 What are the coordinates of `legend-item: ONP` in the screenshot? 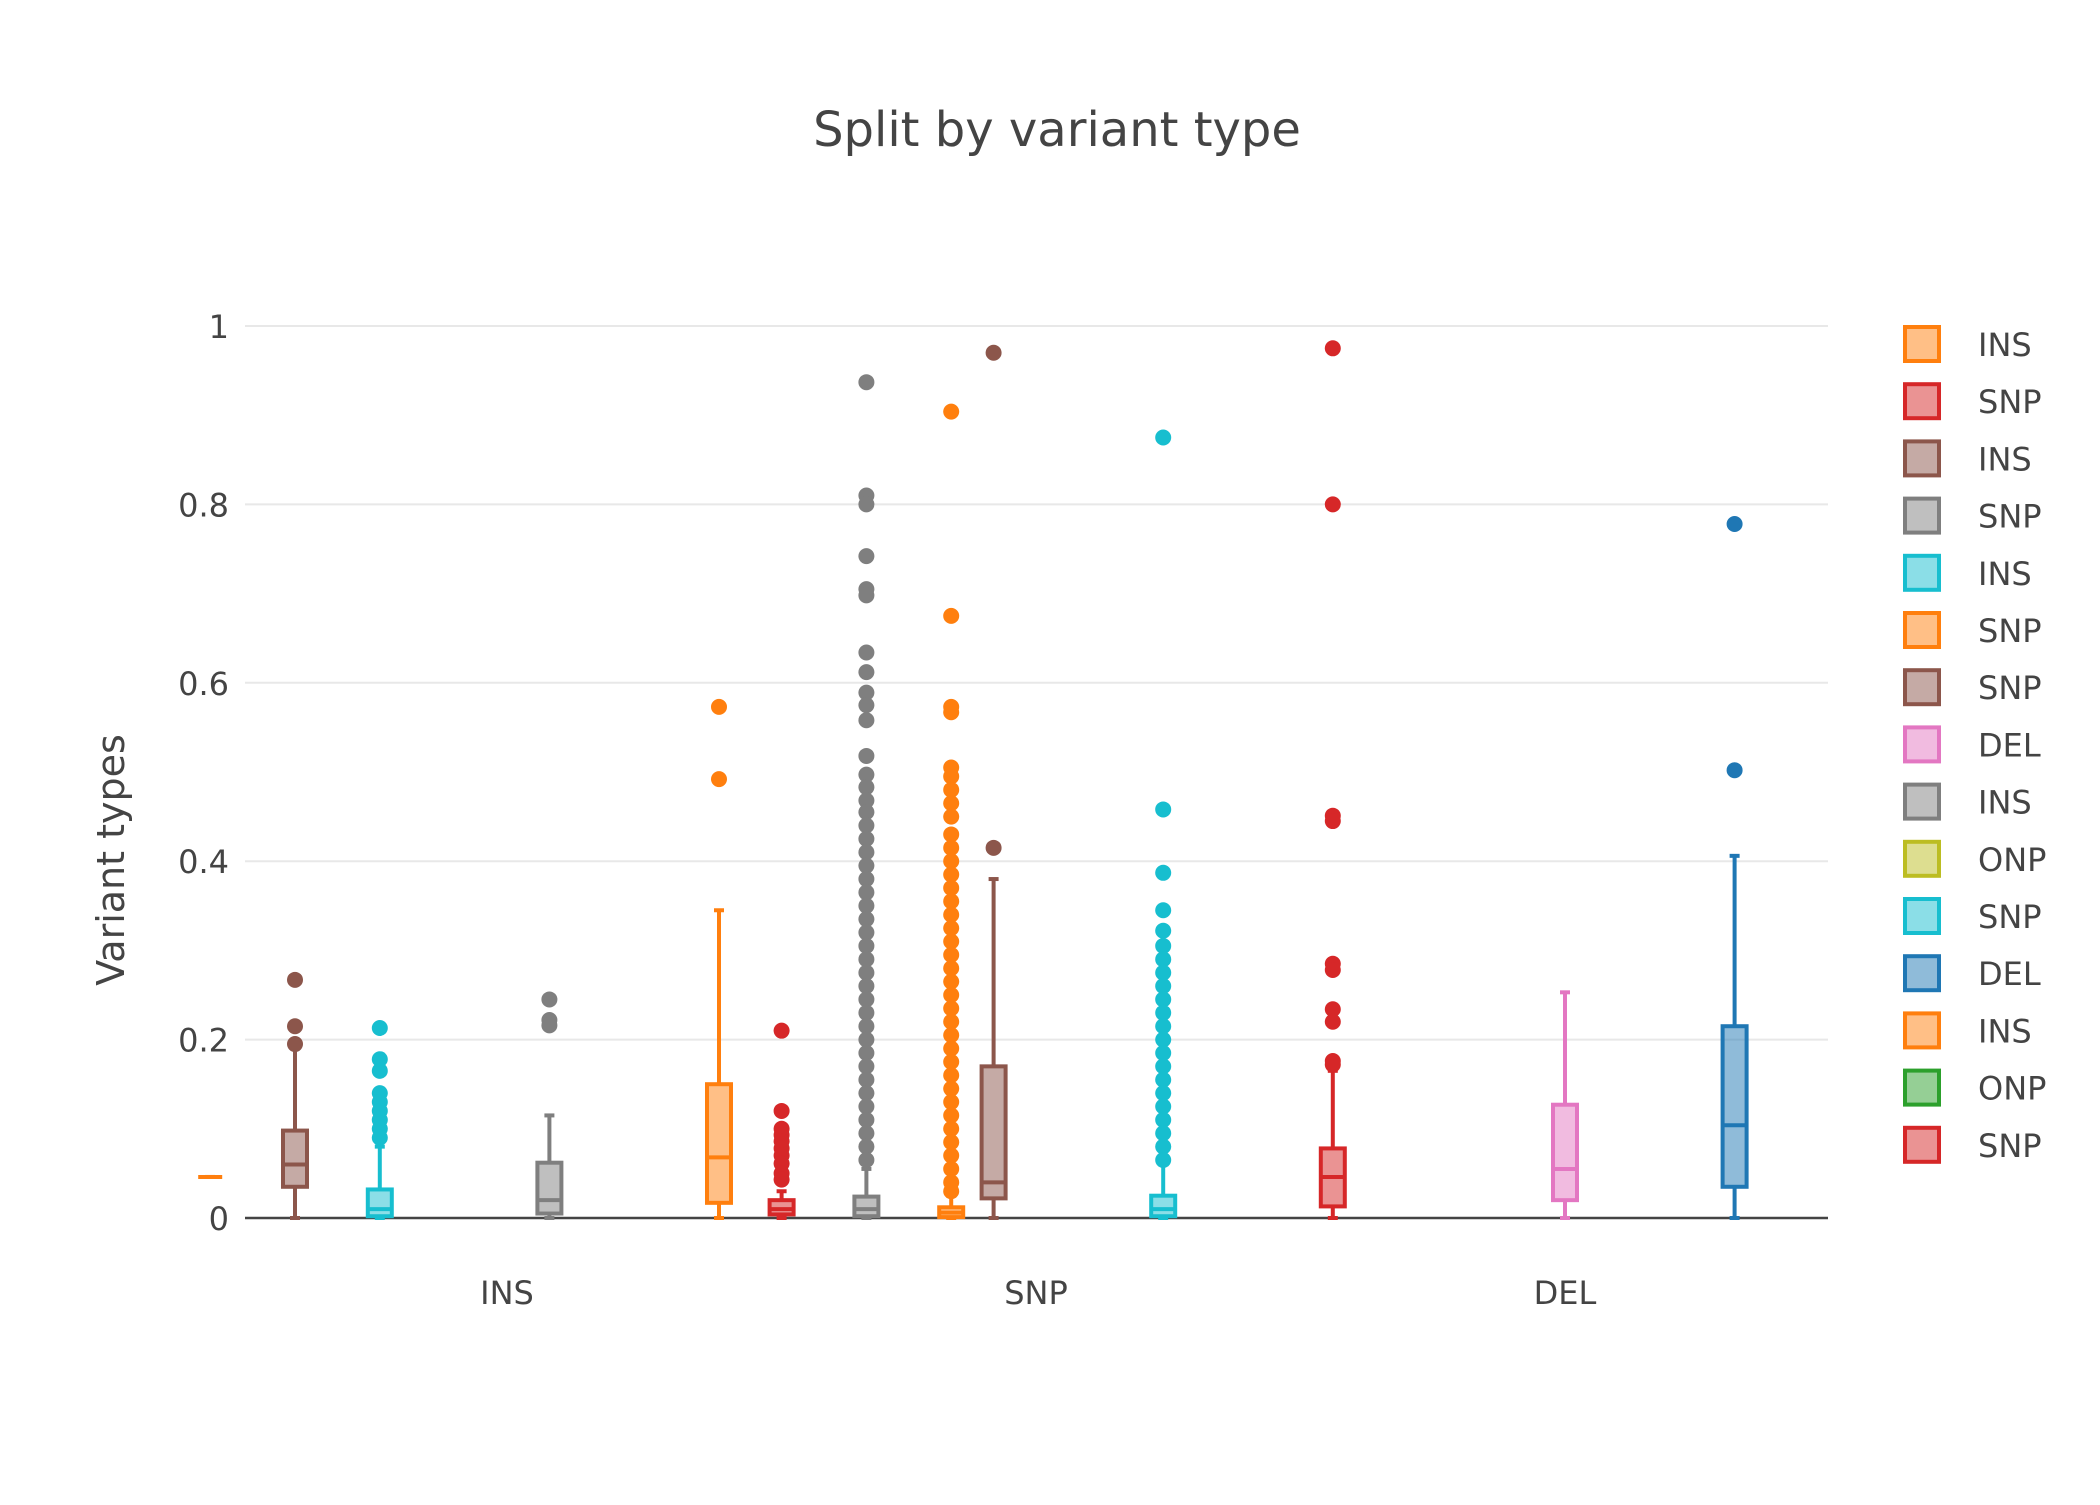 It's located at (1974, 1088).